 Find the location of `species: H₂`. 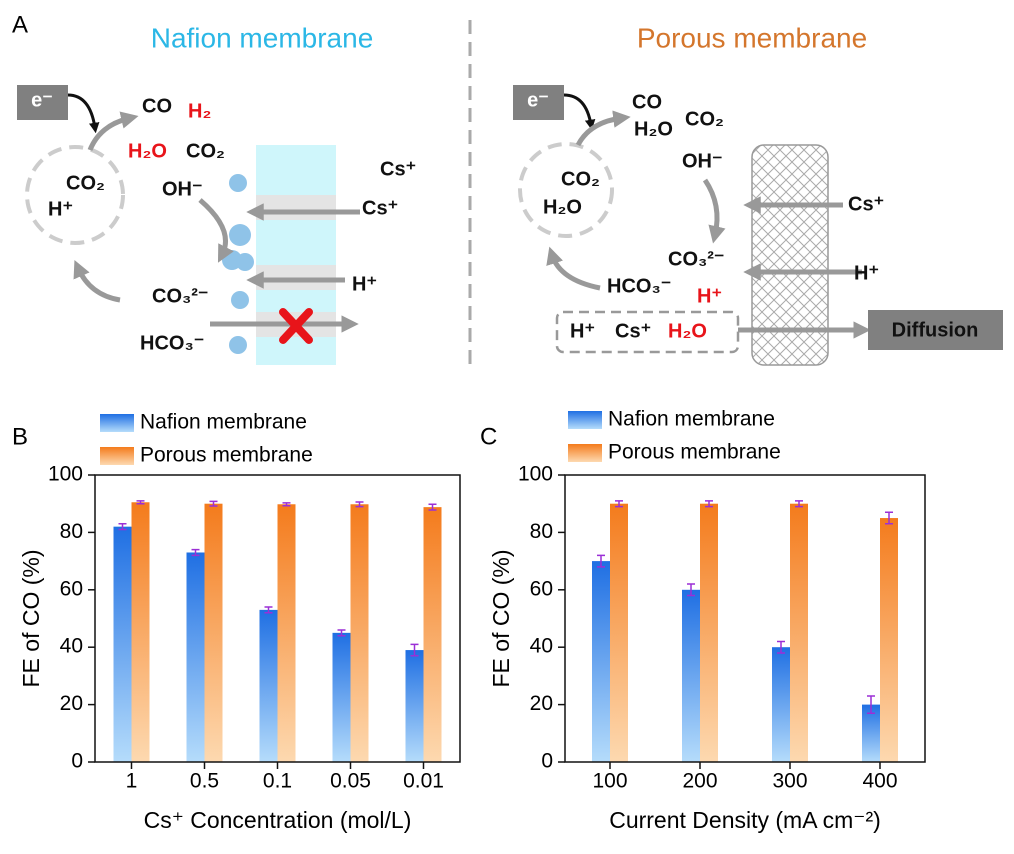

species: H₂ is located at coordinates (199, 111).